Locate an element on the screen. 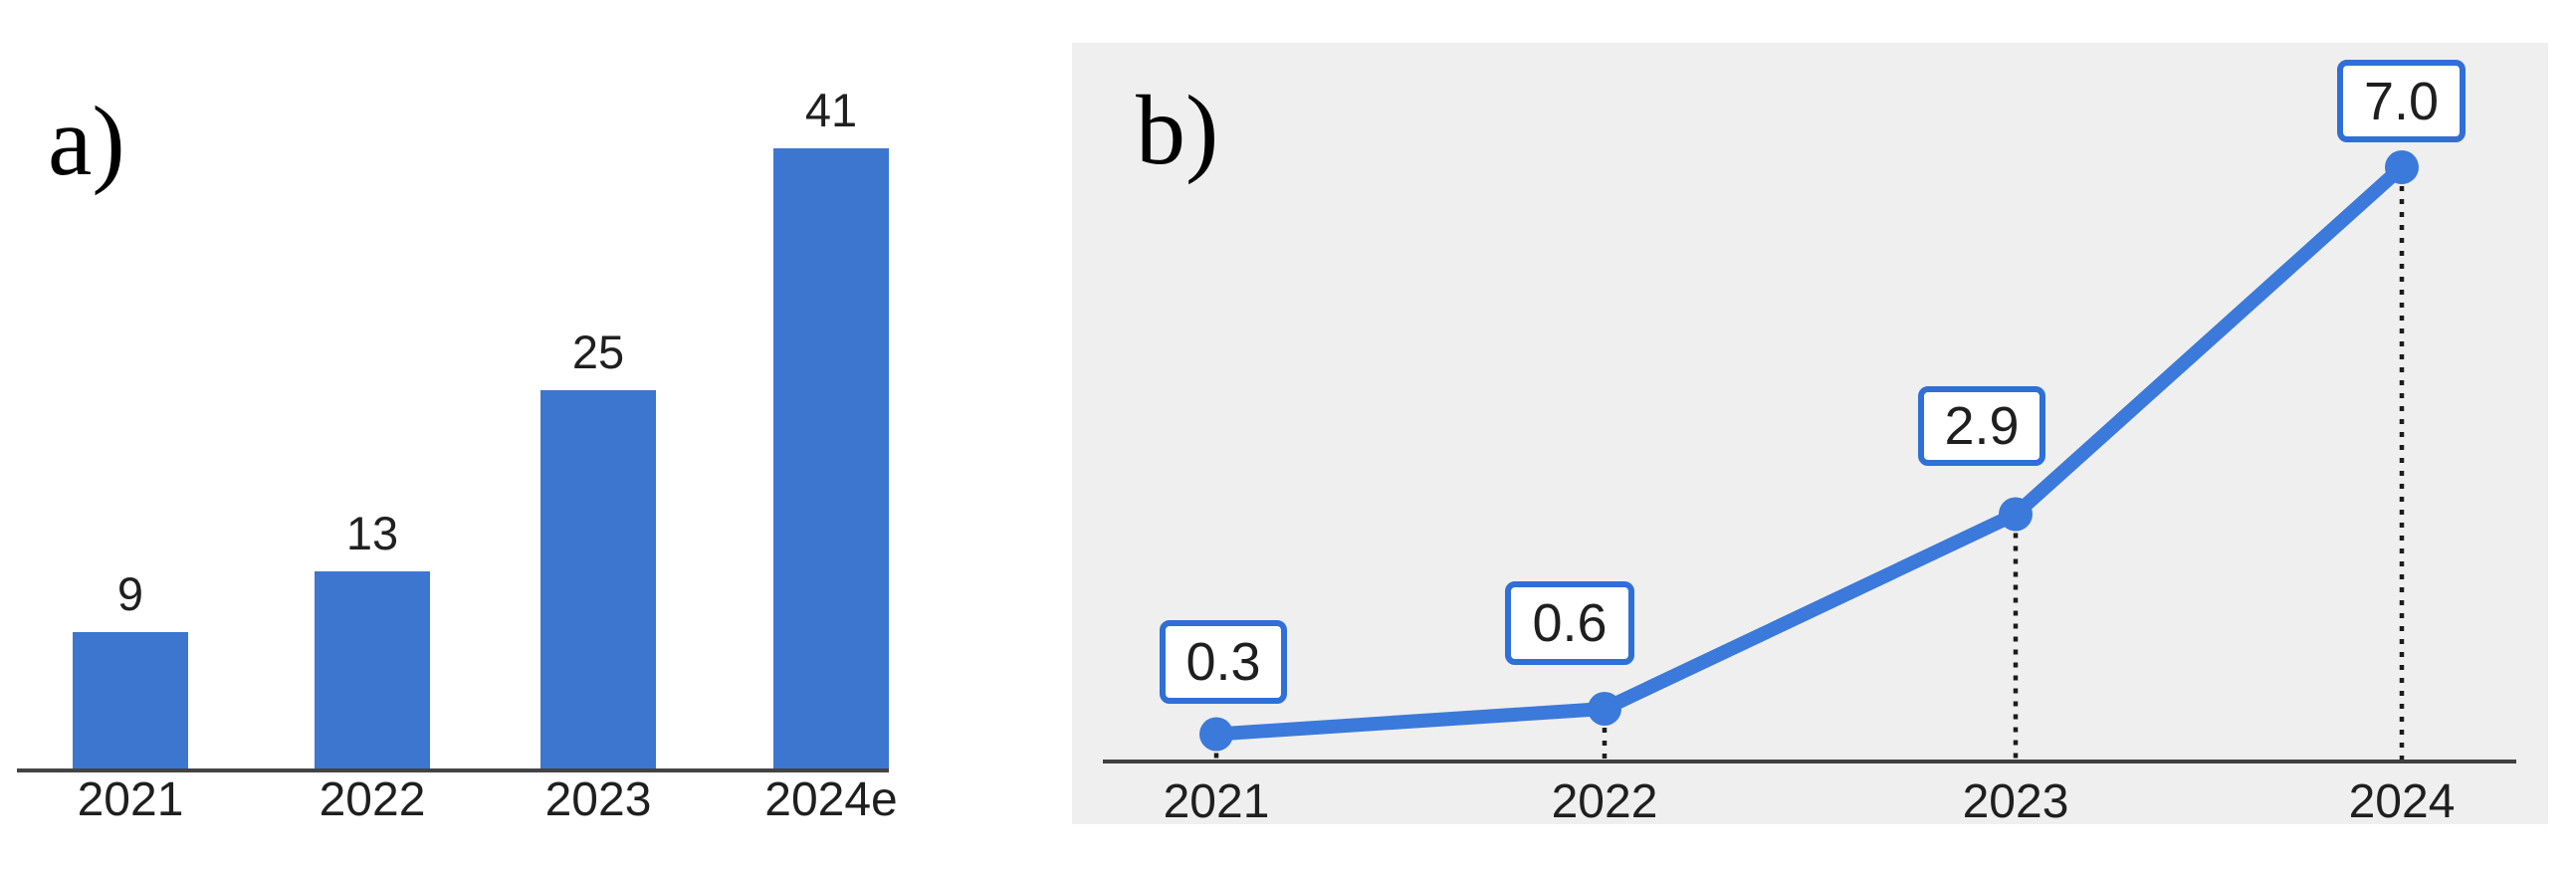  panel-b-label: b) is located at coordinates (1177, 130).